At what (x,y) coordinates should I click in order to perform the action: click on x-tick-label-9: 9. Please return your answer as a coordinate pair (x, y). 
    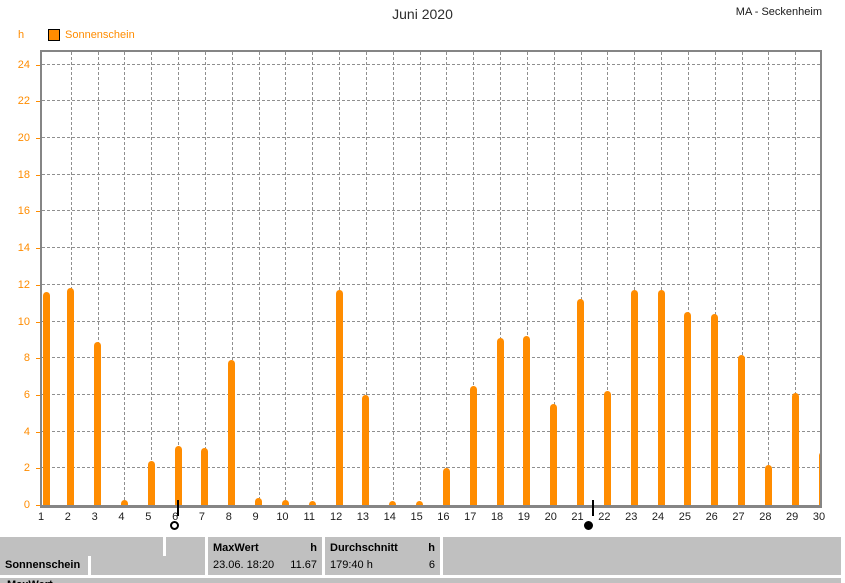
    Looking at the image, I should click on (255, 517).